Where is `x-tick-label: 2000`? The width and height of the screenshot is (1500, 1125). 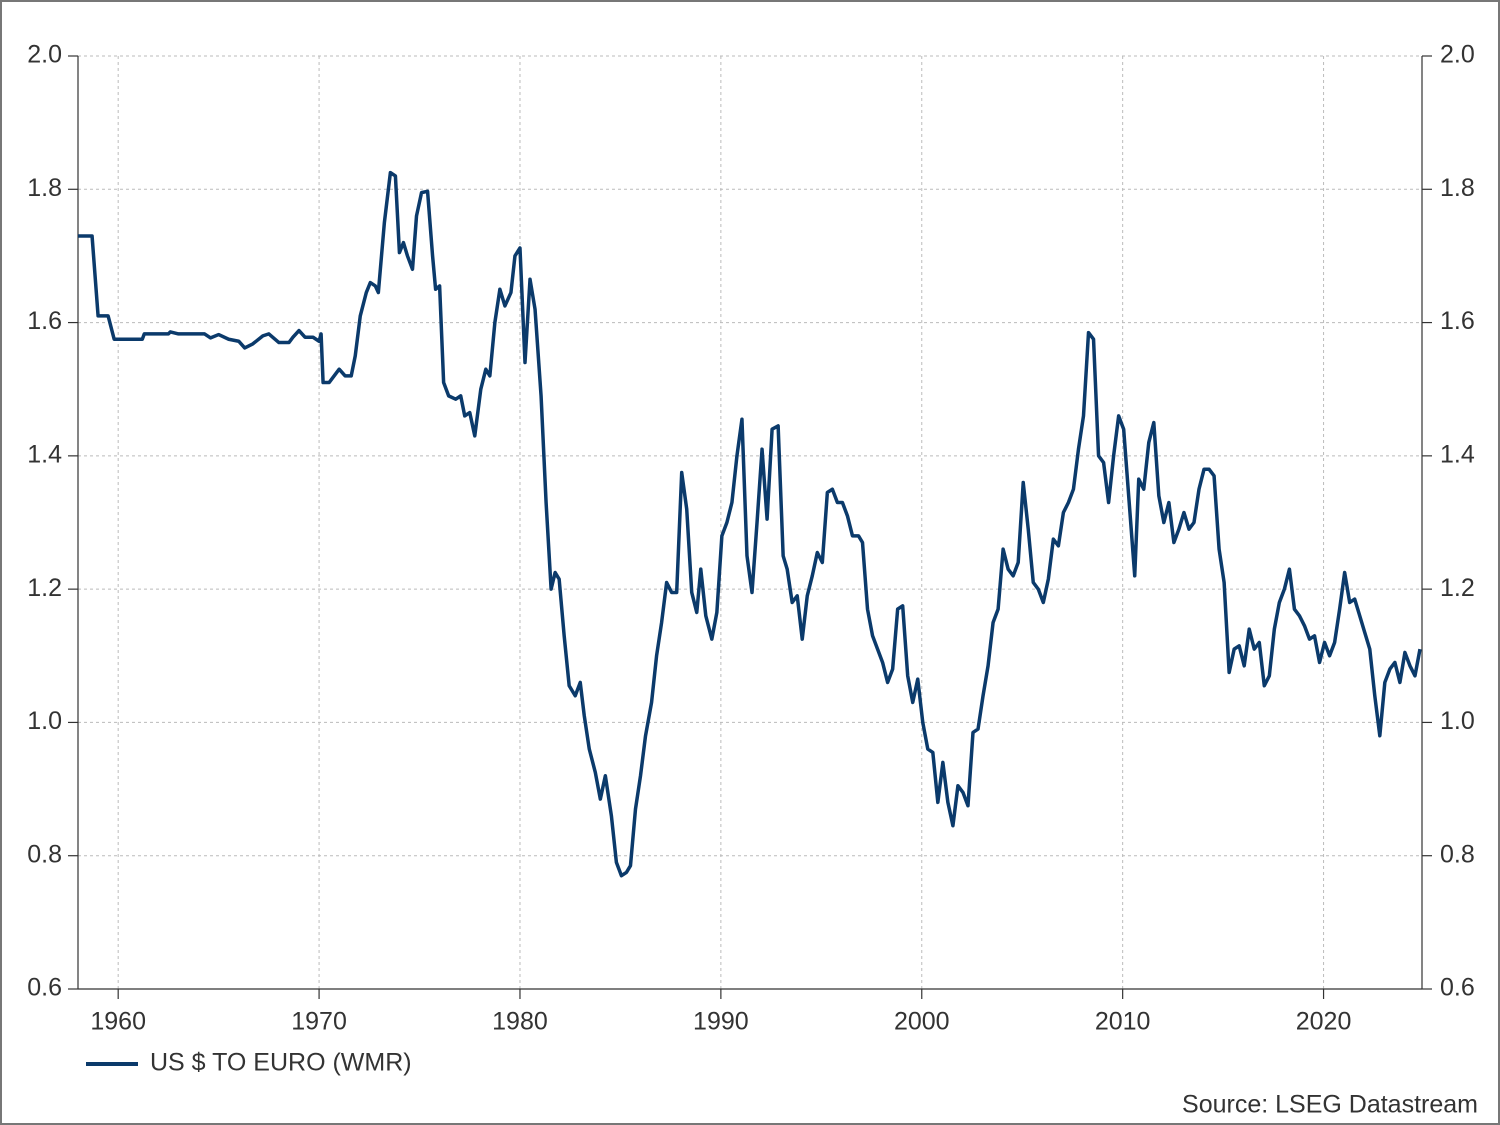 x-tick-label: 2000 is located at coordinates (922, 1022).